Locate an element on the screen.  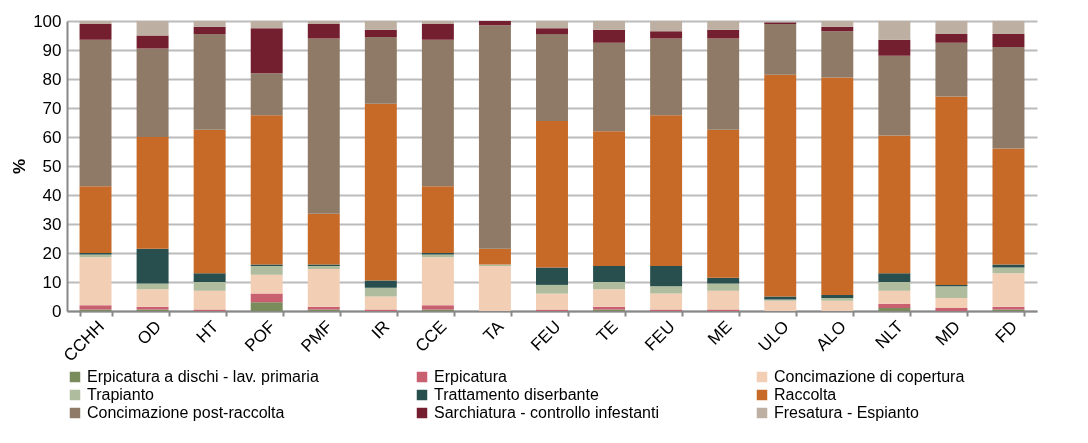
legend-label: Erpicatura a dischi - lav. primaria is located at coordinates (203, 376).